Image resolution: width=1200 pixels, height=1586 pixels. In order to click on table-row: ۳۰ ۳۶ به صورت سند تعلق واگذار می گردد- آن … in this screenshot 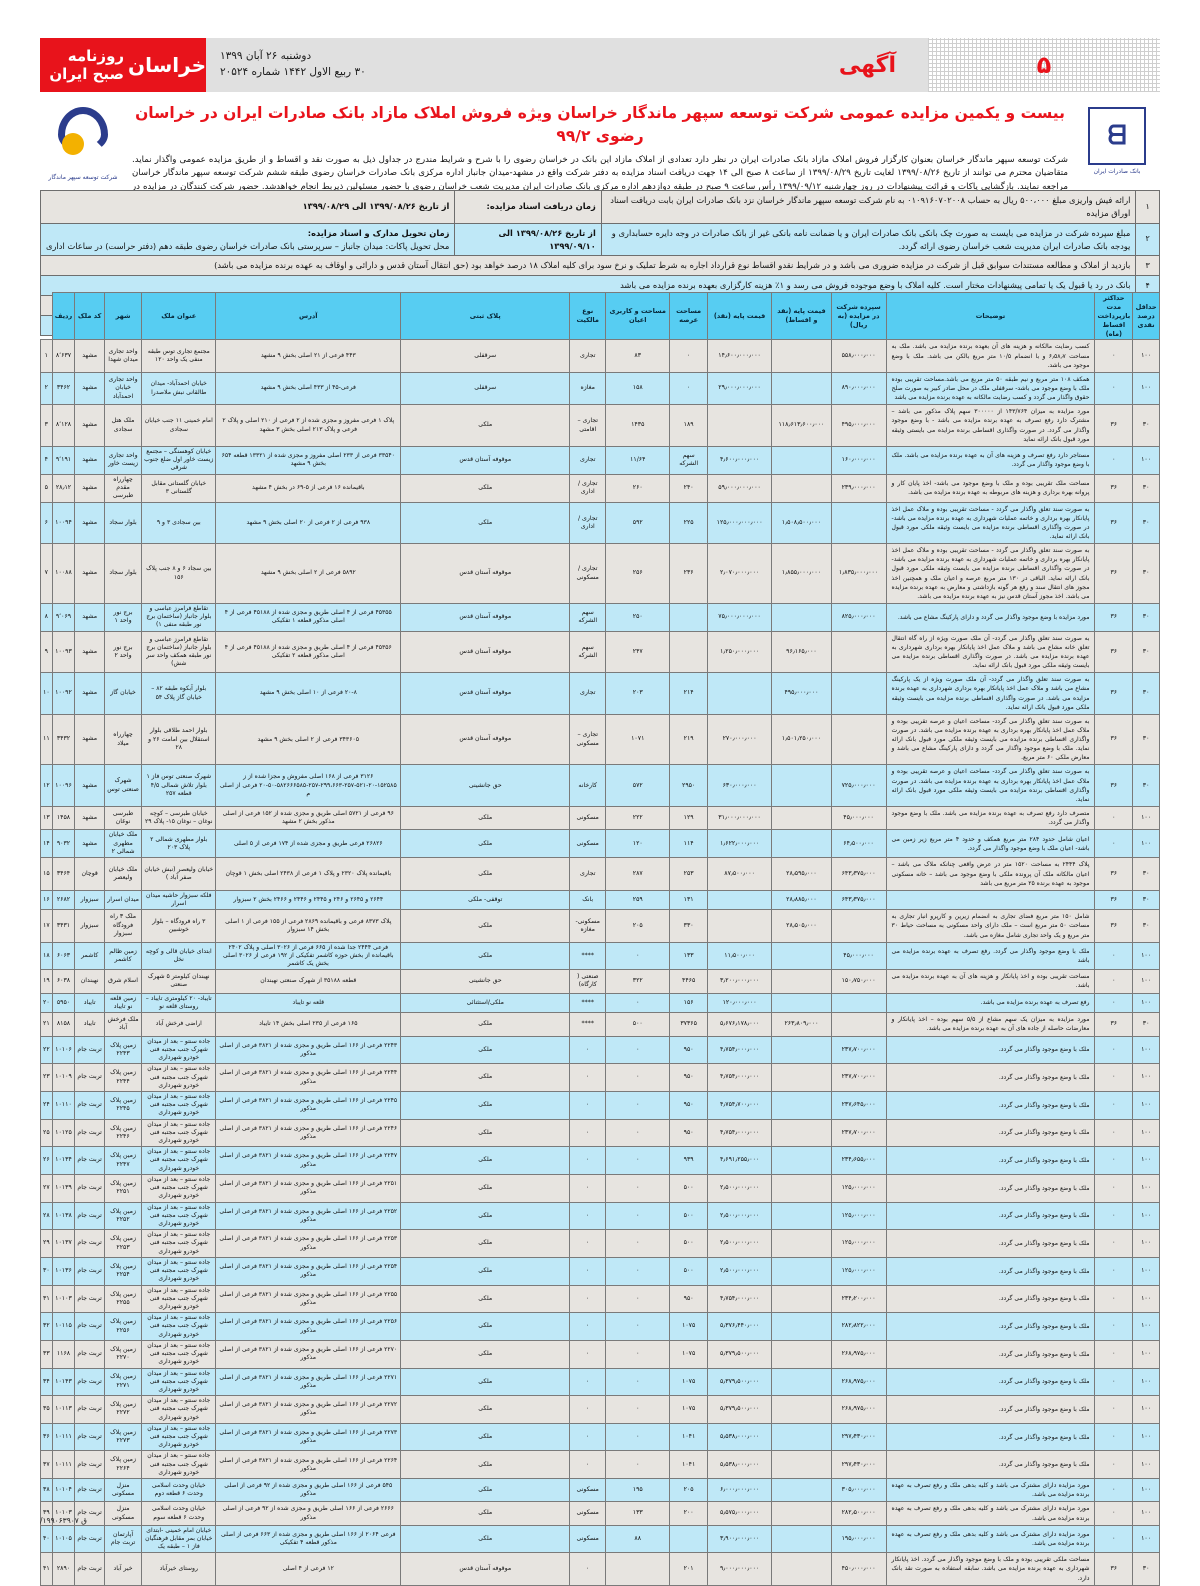, I will do `click(600, 693)`.